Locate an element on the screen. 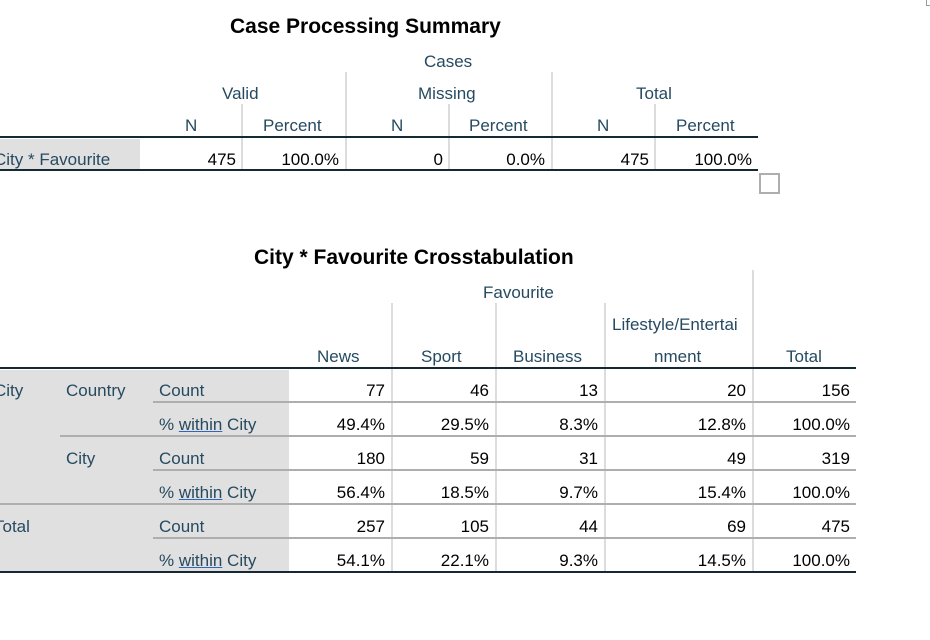  cell: 20 is located at coordinates (736, 390).